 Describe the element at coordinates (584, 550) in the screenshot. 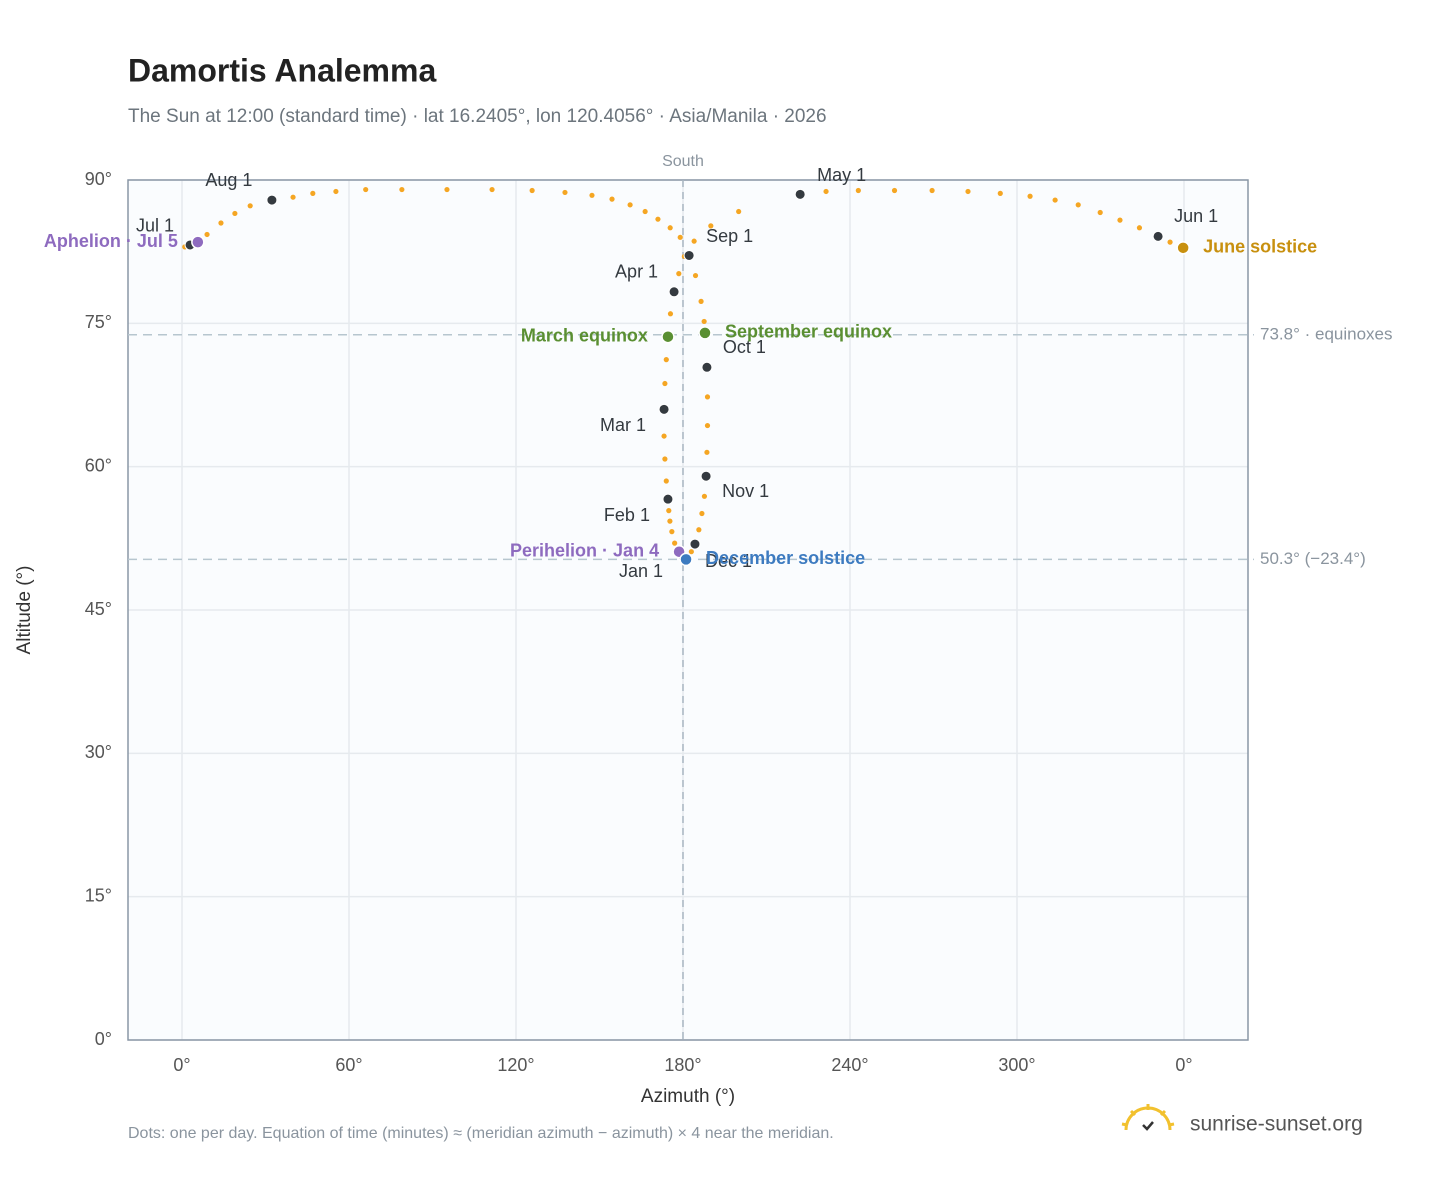

I see `event-label: Perihelion · Jan 4` at that location.